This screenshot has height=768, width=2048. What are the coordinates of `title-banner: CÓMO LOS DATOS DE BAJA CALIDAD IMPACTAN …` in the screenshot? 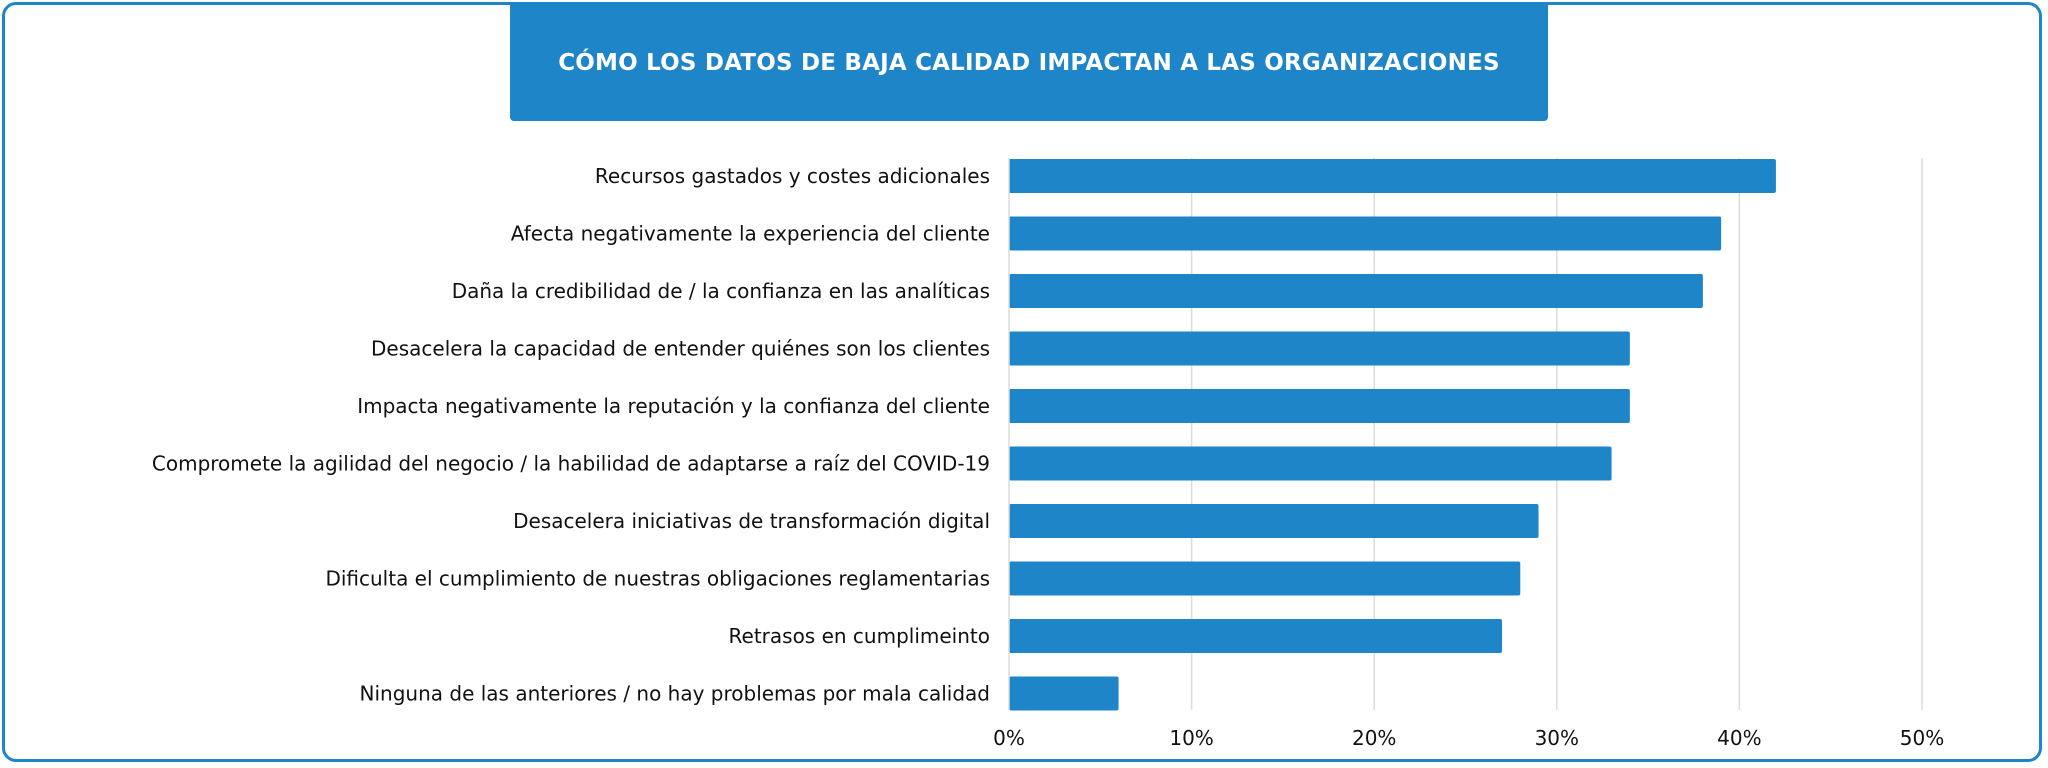 It's located at (1029, 63).